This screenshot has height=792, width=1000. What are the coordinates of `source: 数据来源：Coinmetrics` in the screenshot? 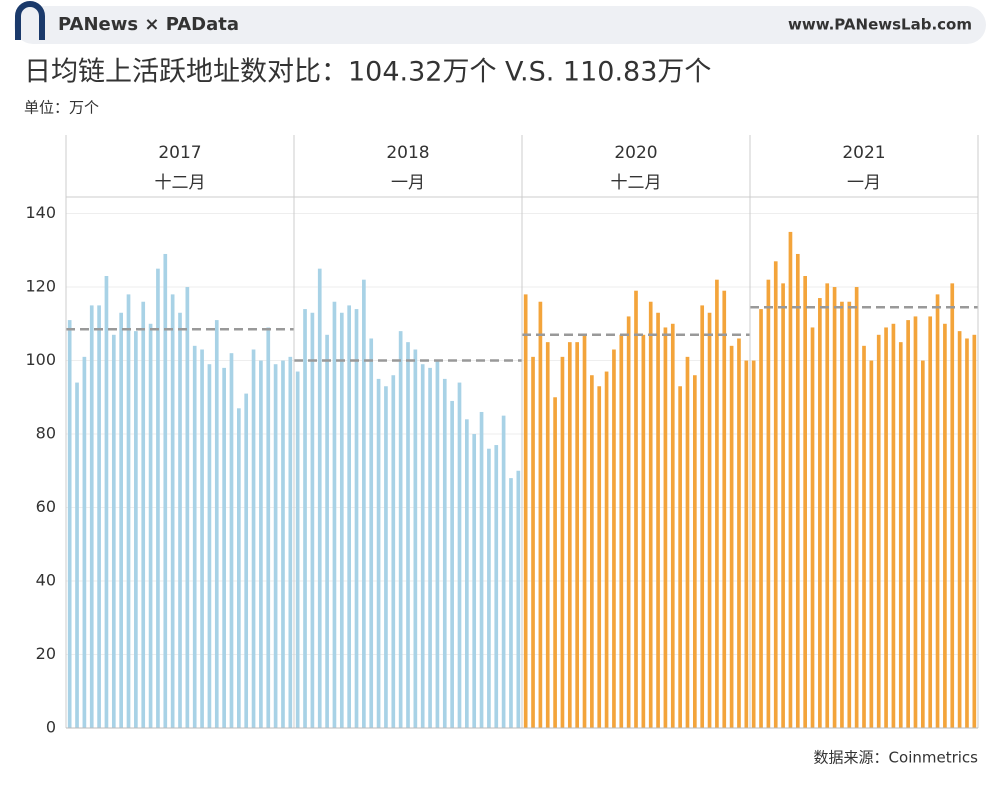 It's located at (896, 758).